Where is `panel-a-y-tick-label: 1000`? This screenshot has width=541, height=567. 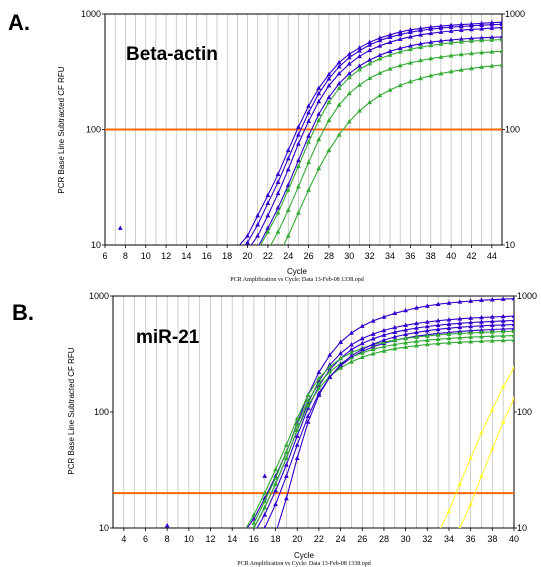 panel-a-y-tick-label: 1000 is located at coordinates (91, 14).